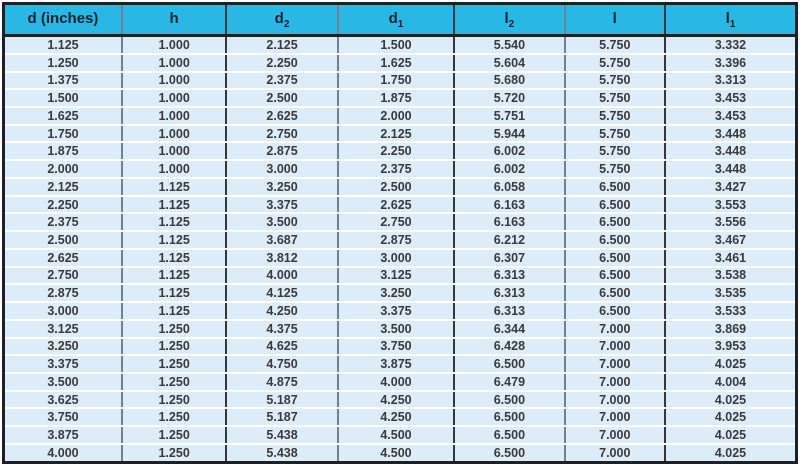 This screenshot has width=800, height=466. I want to click on table-cell: 3.427, so click(730, 187).